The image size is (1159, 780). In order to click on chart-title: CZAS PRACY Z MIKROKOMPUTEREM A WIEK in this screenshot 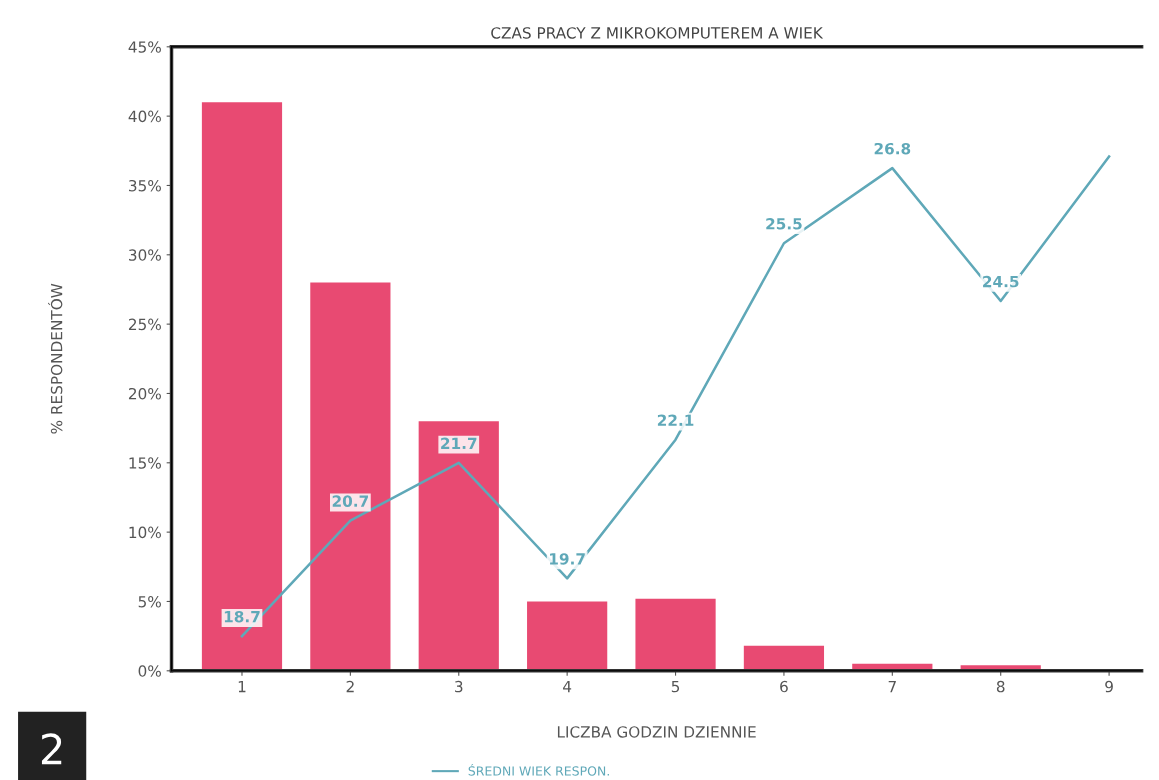, I will do `click(657, 33)`.